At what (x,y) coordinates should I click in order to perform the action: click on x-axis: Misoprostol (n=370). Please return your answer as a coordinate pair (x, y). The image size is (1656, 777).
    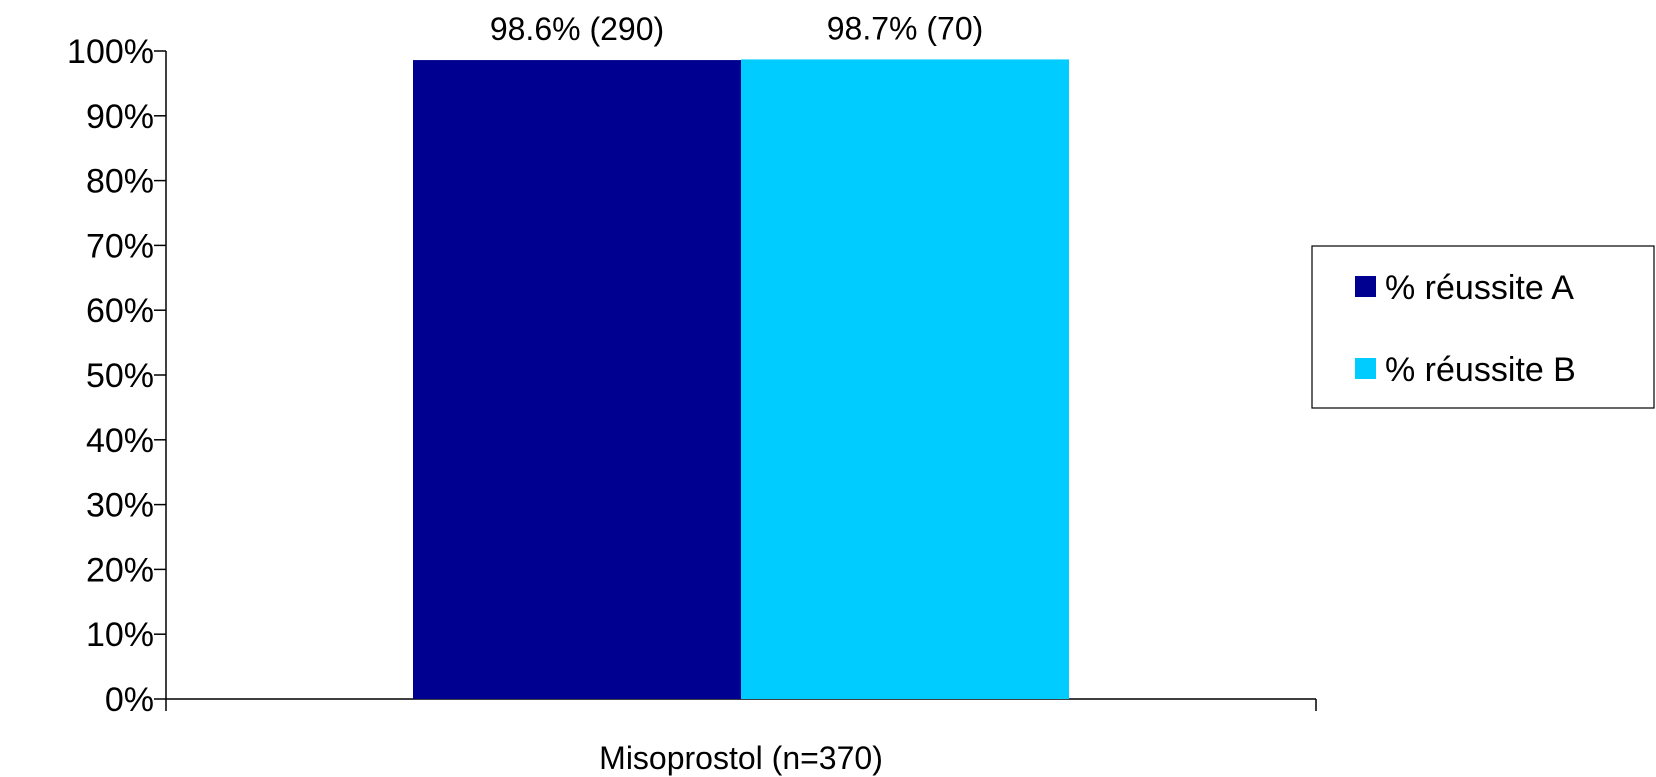
    Looking at the image, I should click on (741, 737).